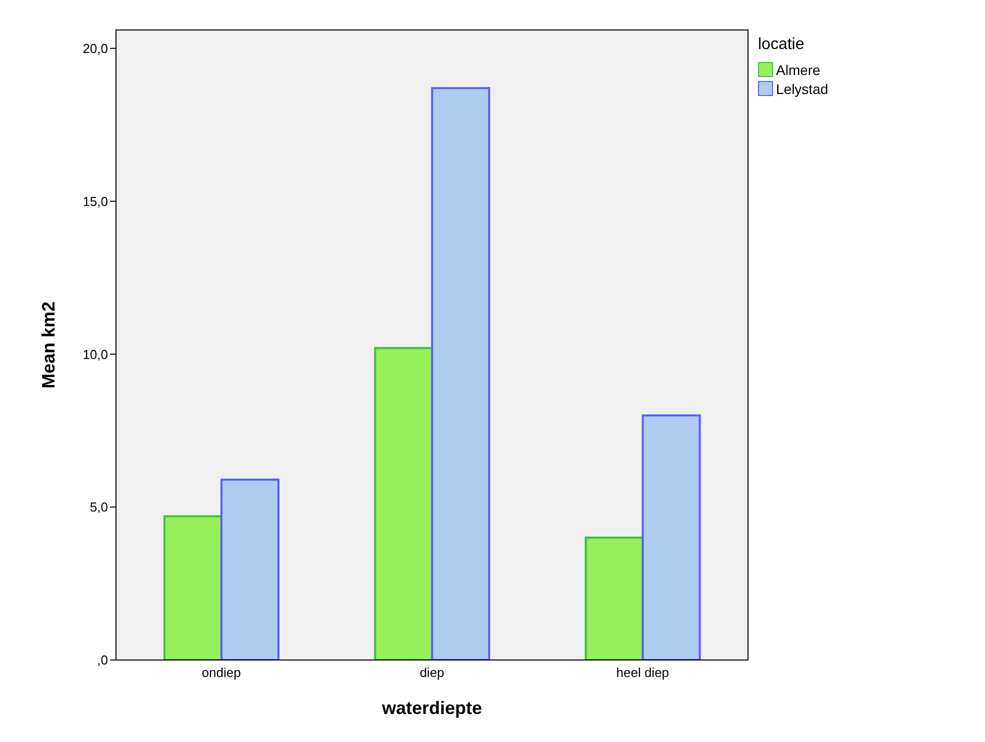 The height and width of the screenshot is (742, 985). I want to click on legend-title: locatie, so click(782, 45).